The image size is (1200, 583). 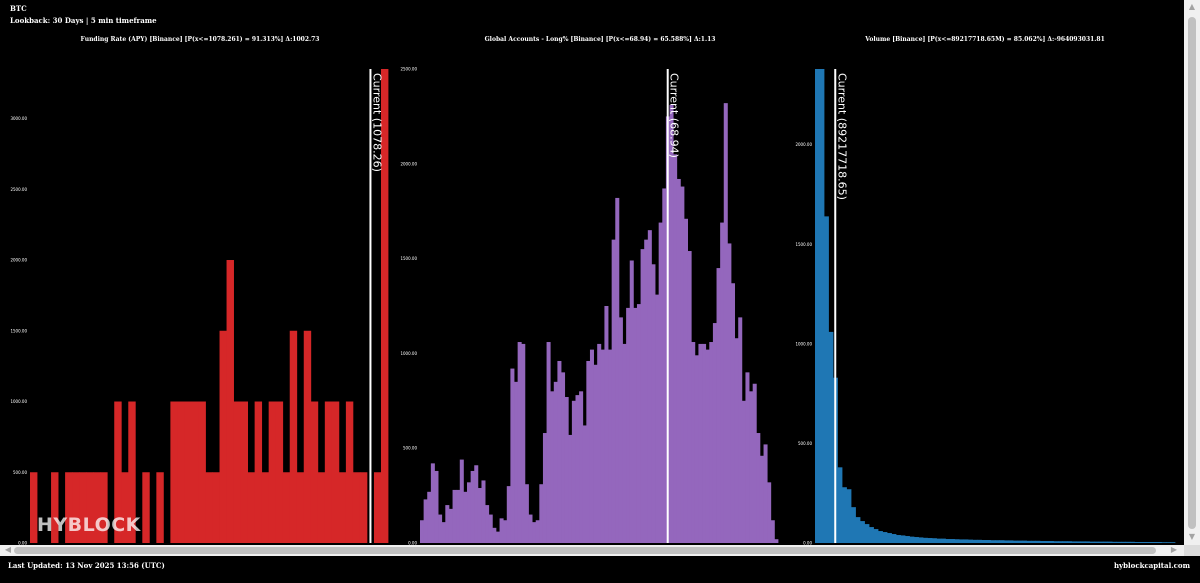 What do you see at coordinates (18, 189) in the screenshot?
I see `funding-ytick-5: 2500.00` at bounding box center [18, 189].